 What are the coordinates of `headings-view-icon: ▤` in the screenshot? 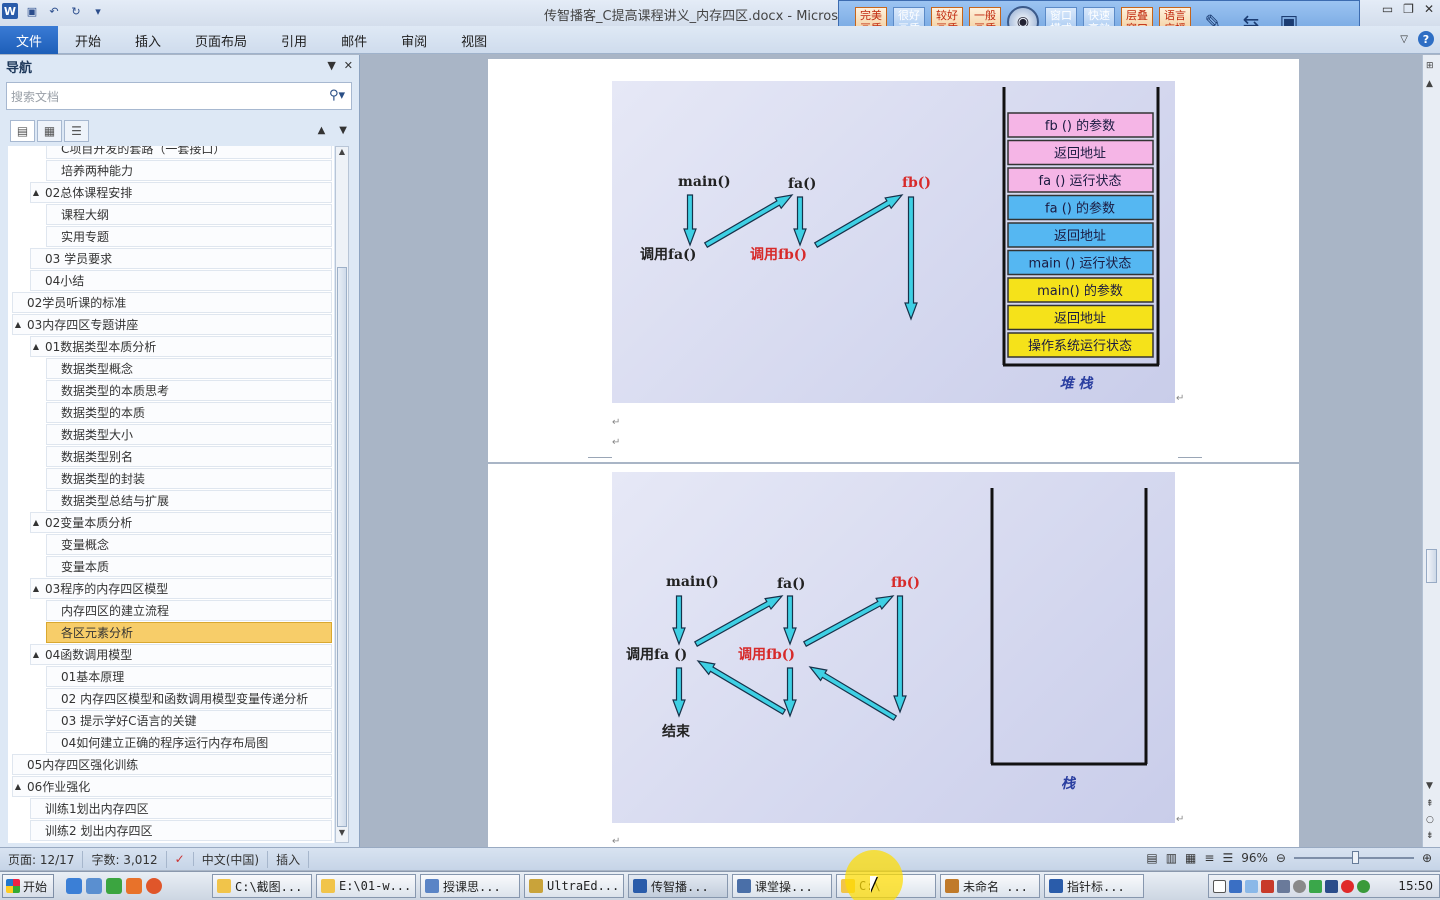 It's located at (22, 131).